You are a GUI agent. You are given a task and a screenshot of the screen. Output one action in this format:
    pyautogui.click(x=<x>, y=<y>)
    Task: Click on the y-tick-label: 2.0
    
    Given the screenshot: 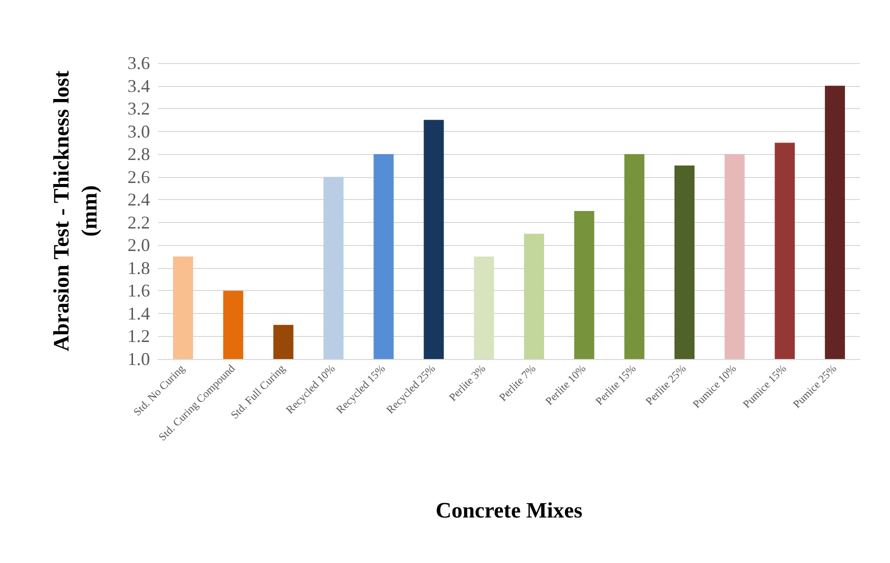 What is the action you would take?
    pyautogui.click(x=139, y=245)
    